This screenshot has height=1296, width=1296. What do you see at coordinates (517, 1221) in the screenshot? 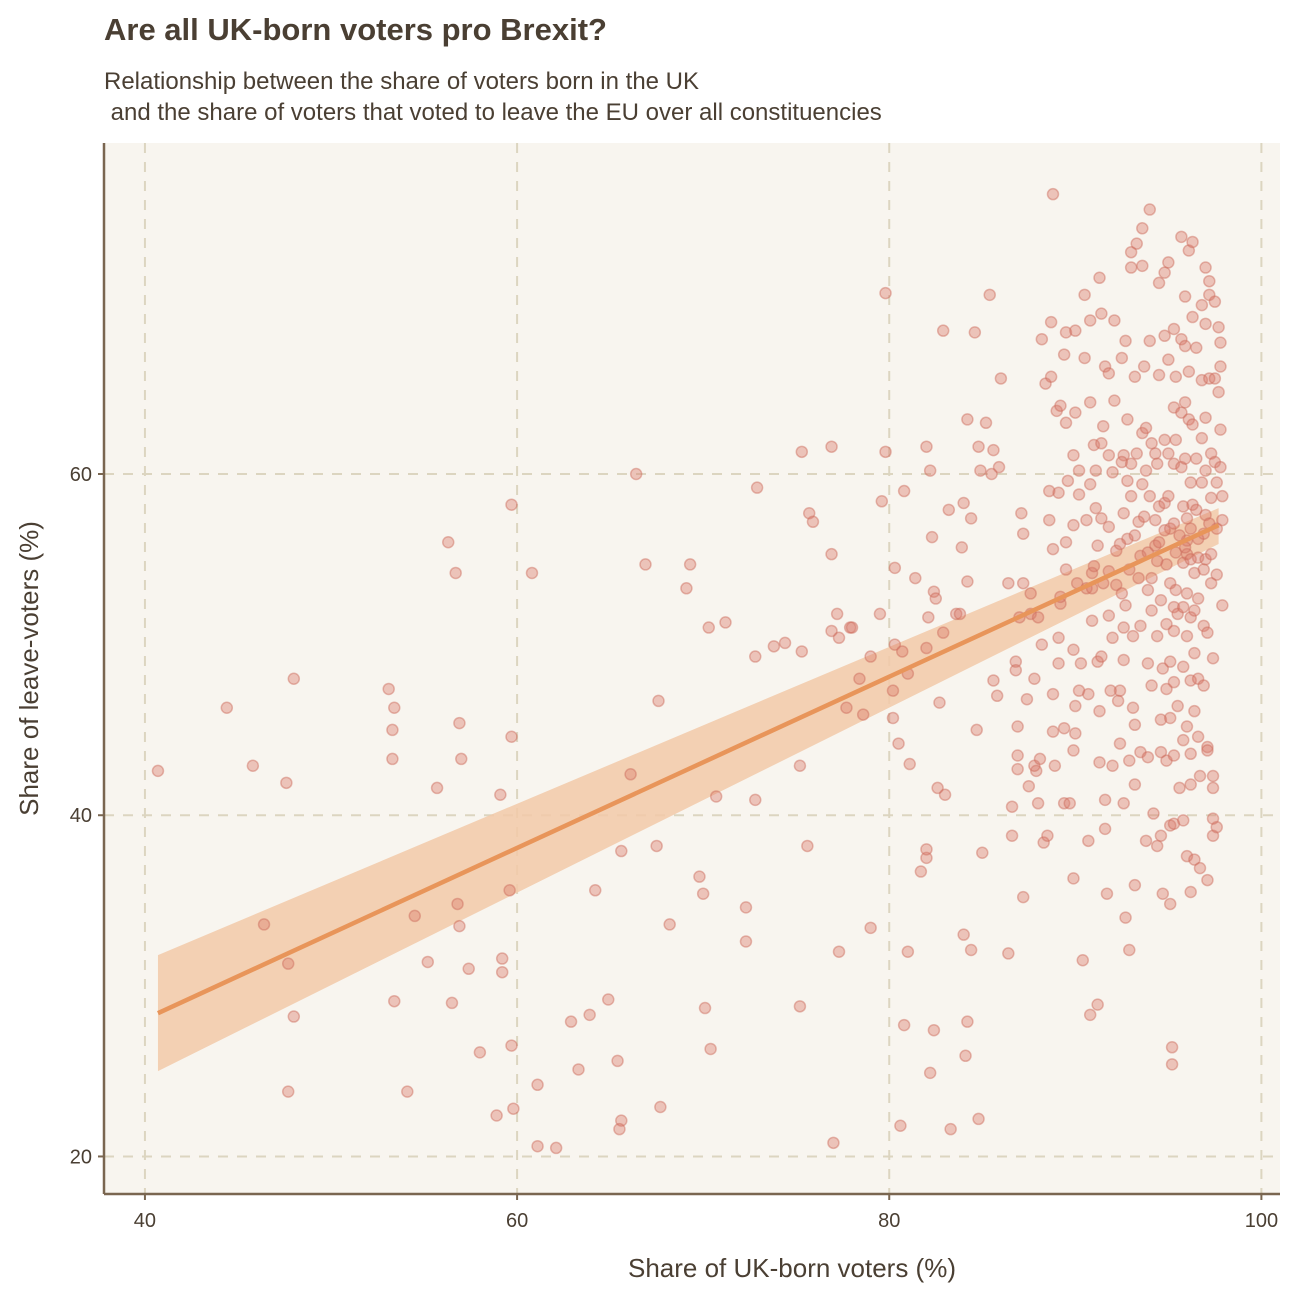
I see `x-tick-label: 60` at bounding box center [517, 1221].